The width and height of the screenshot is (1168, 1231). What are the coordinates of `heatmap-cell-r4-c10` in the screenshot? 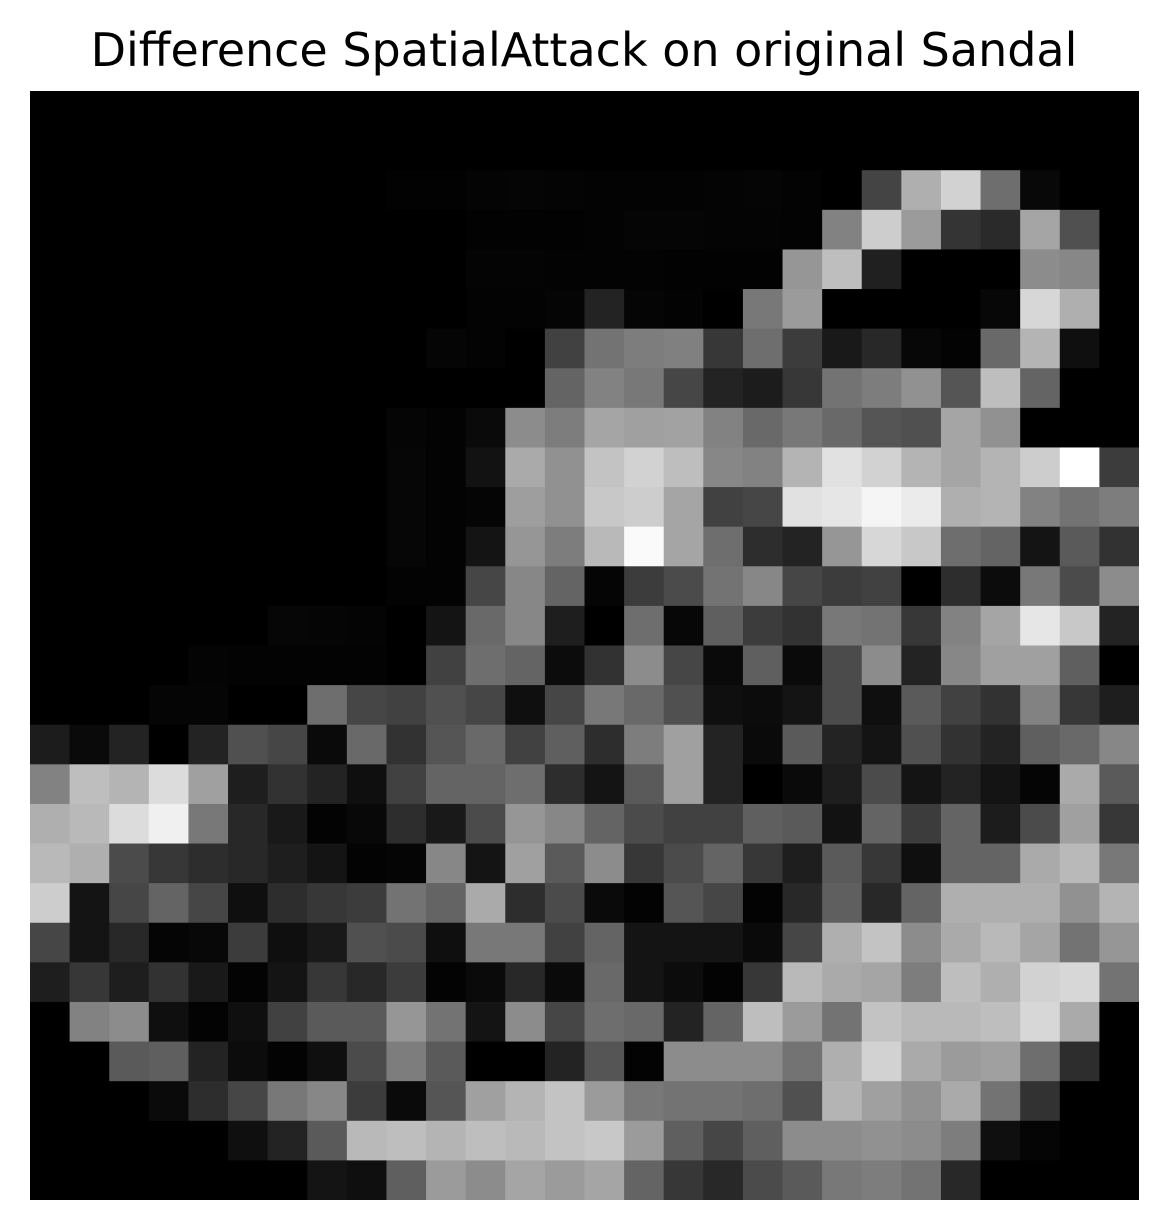 It's located at (446, 269).